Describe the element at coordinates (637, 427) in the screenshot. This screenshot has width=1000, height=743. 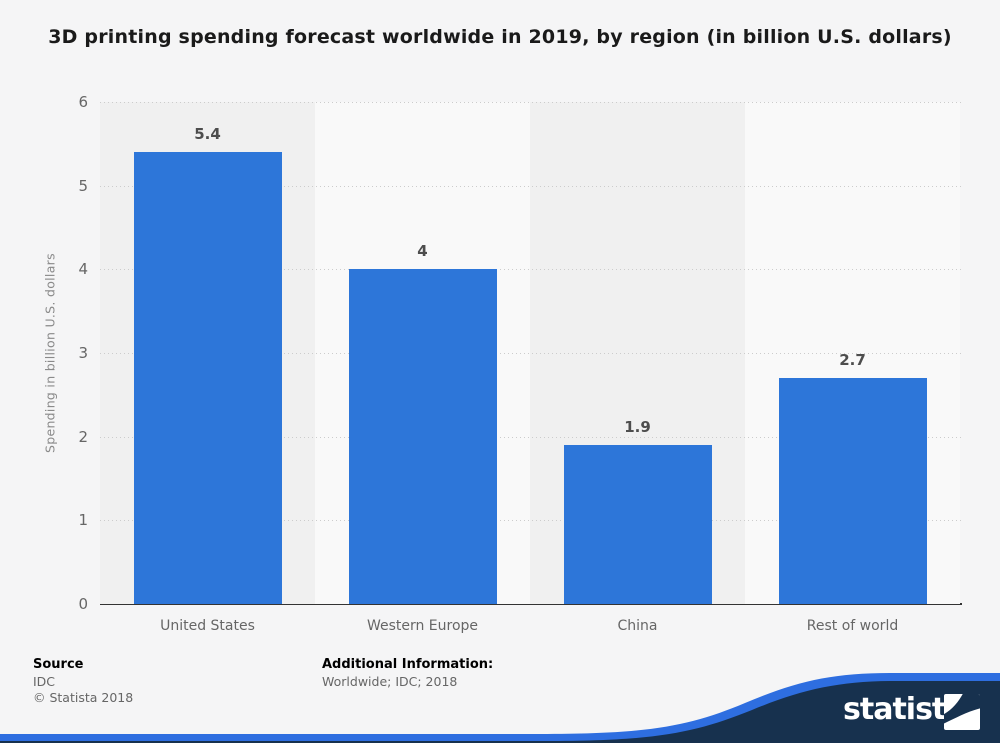
I see `value-label-china: 1.9` at that location.